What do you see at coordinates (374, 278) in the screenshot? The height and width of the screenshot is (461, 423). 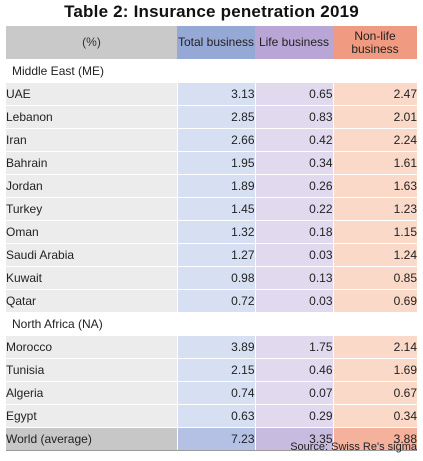 I see `nonlife-business-cell: 0.85` at bounding box center [374, 278].